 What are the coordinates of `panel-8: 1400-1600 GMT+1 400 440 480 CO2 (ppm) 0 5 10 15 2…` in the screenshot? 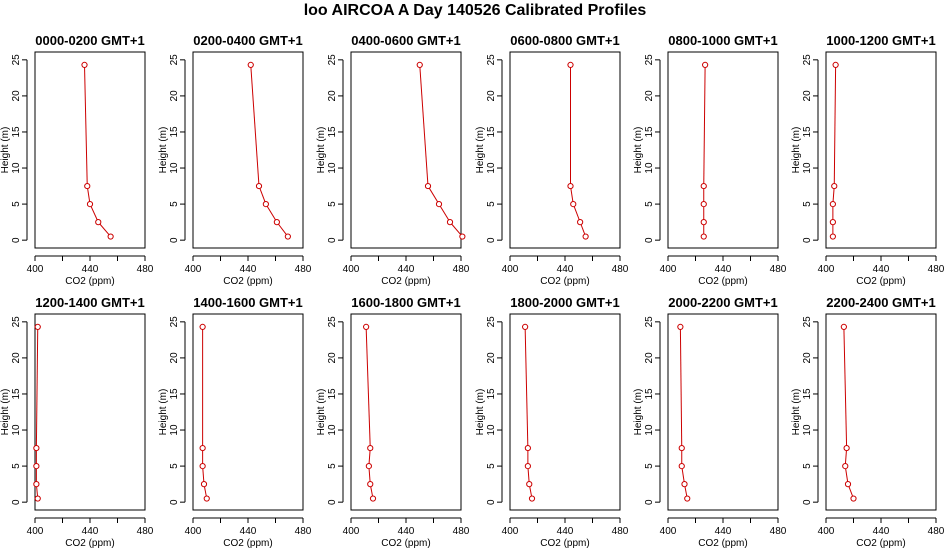 It's located at (235, 422).